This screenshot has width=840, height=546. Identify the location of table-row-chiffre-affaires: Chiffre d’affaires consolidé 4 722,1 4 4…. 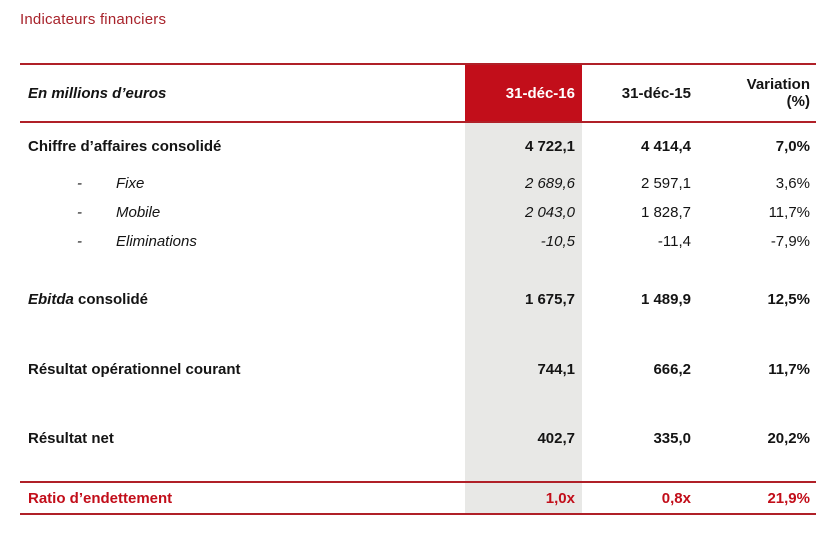
(418, 145).